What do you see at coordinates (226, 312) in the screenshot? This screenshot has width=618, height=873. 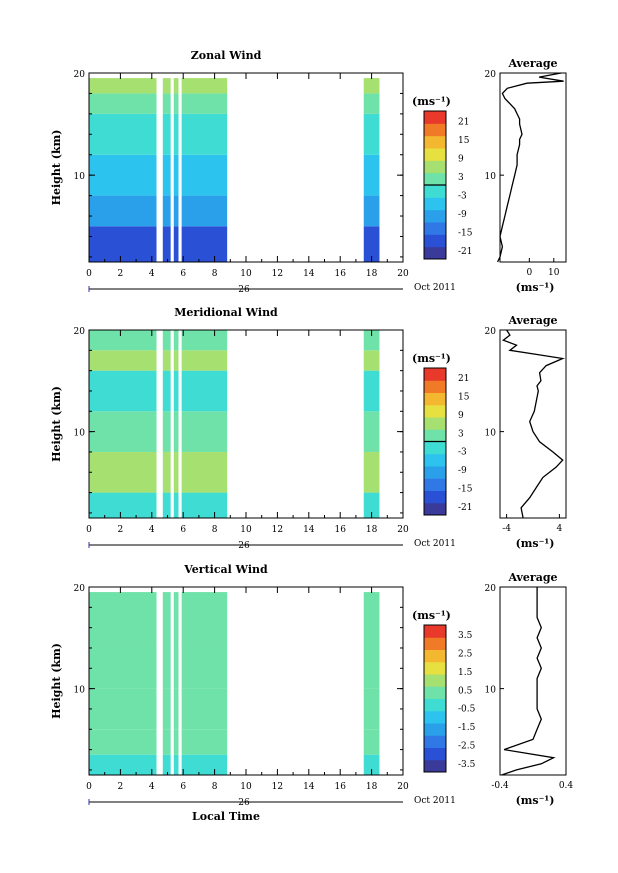 I see `panel-title: Meridional Wind` at bounding box center [226, 312].